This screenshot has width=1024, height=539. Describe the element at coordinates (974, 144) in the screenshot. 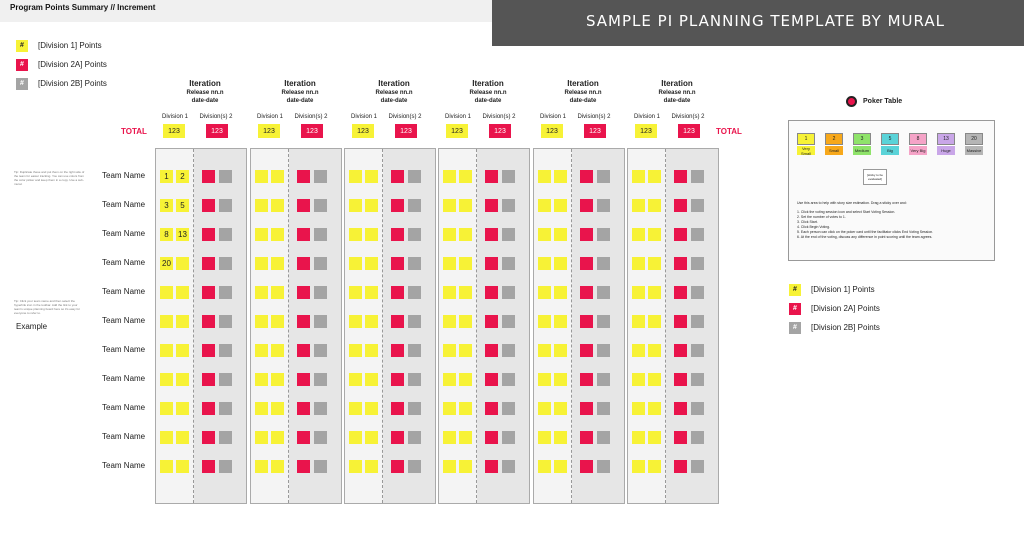

I see `poker-card: 20 Massive` at that location.